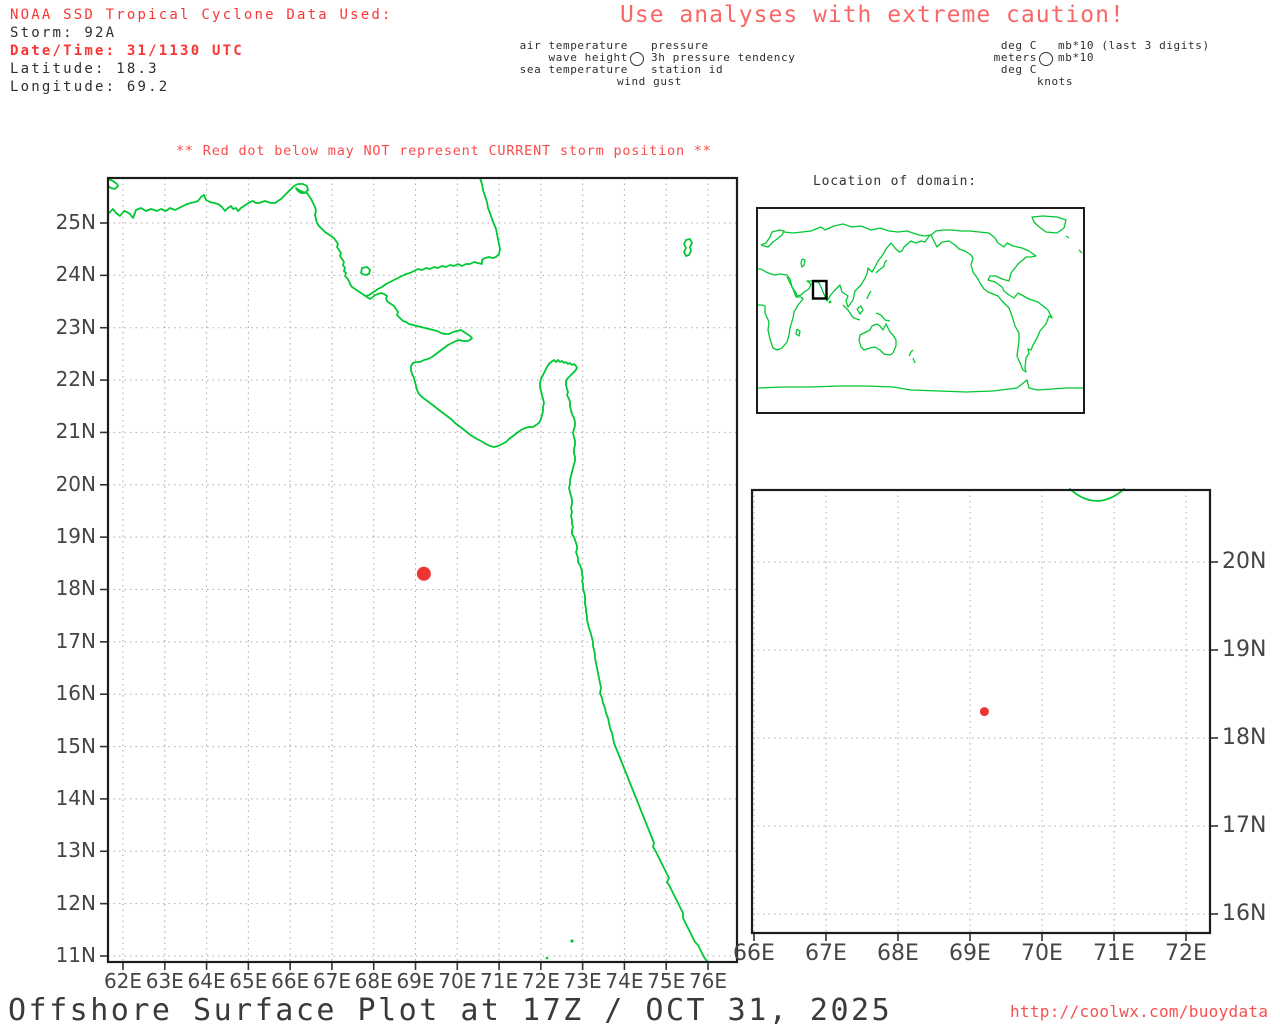  Describe the element at coordinates (1244, 649) in the screenshot. I see `zoom_map-lat-label: 19N` at that location.